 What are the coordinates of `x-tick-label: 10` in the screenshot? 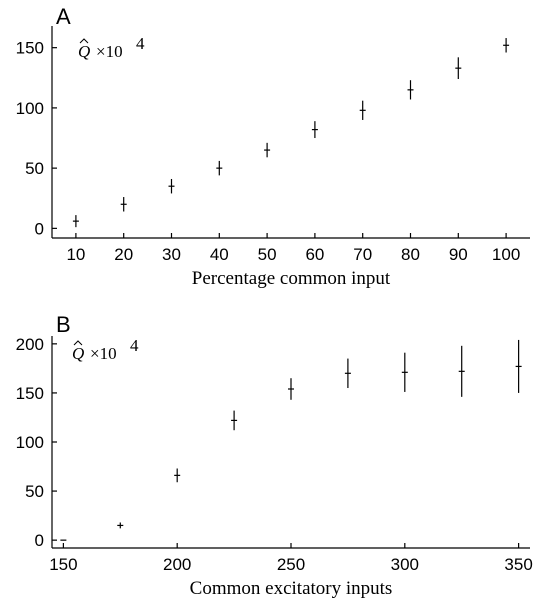 It's located at (75, 254).